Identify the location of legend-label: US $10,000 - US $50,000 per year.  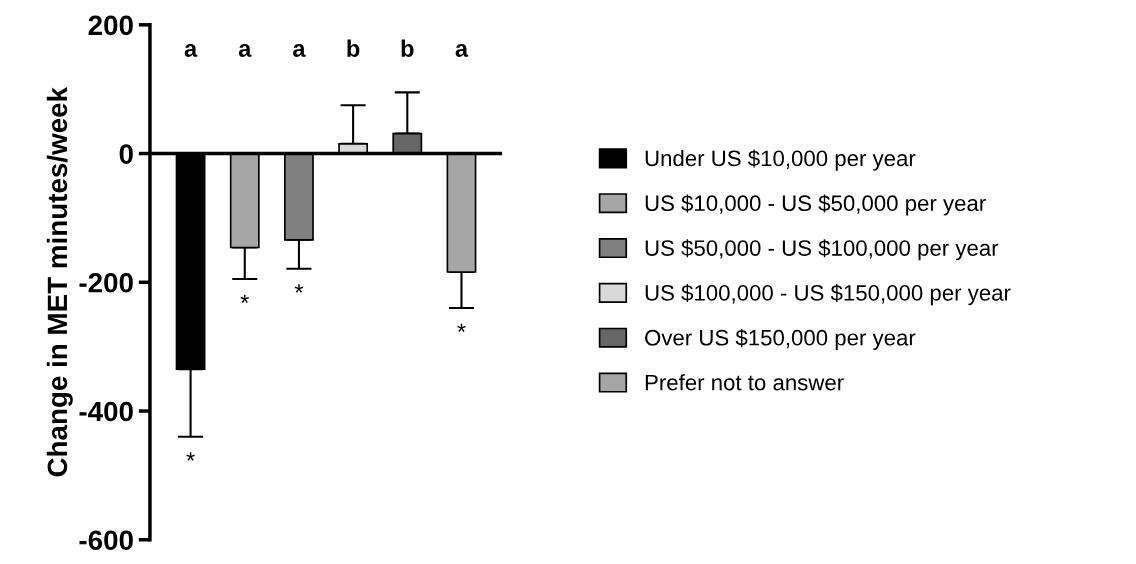
(815, 205).